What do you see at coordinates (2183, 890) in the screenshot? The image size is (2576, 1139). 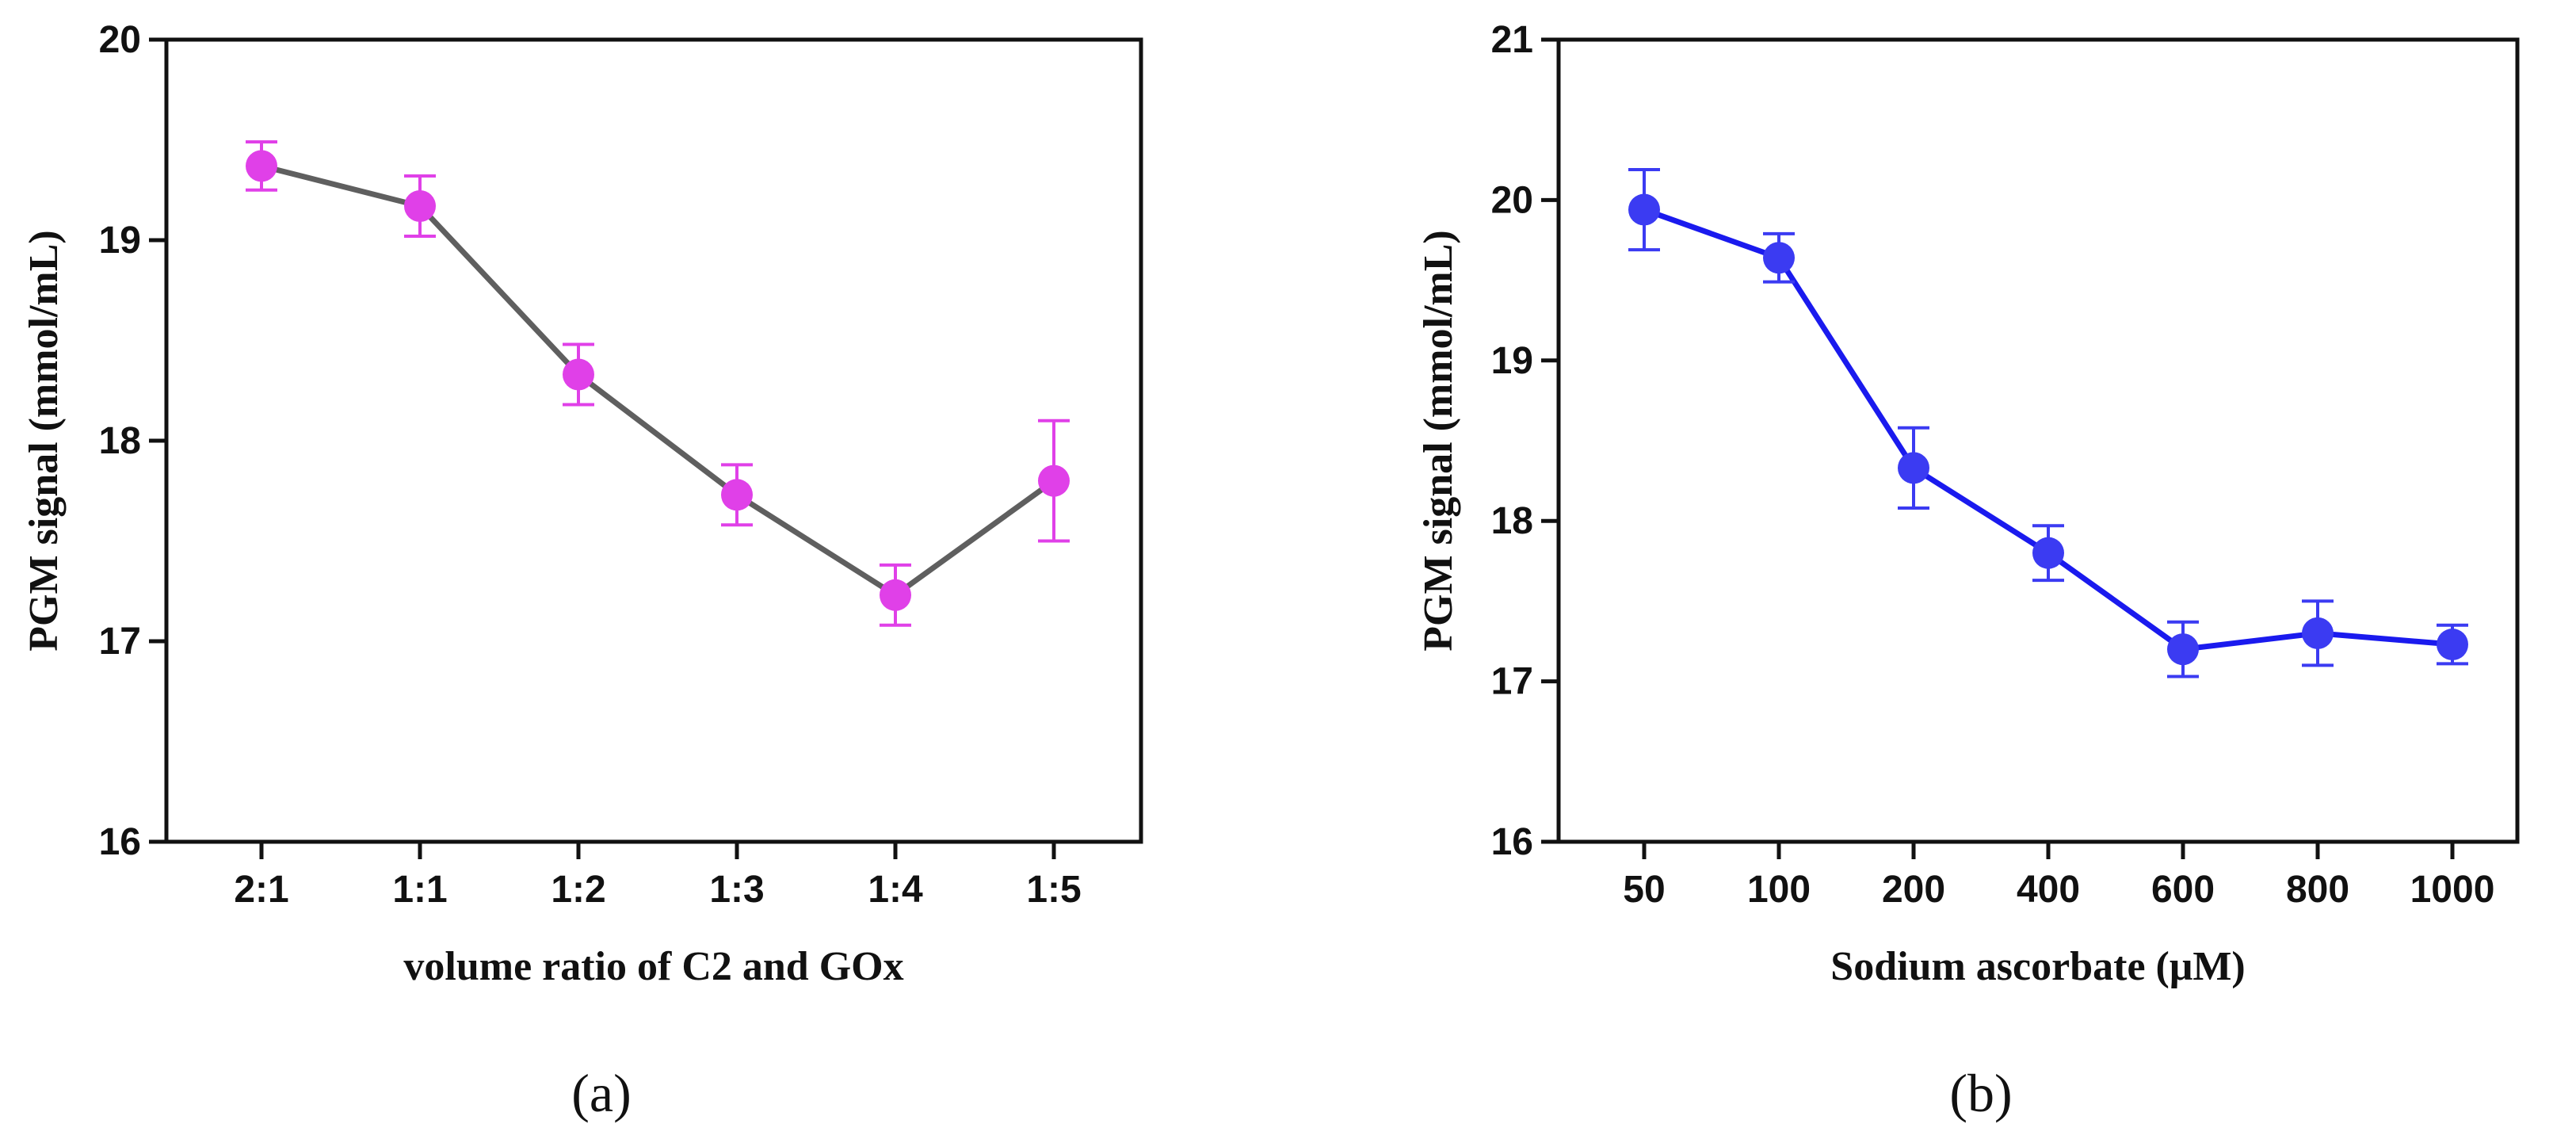 I see `x-tick-label: 600` at bounding box center [2183, 890].